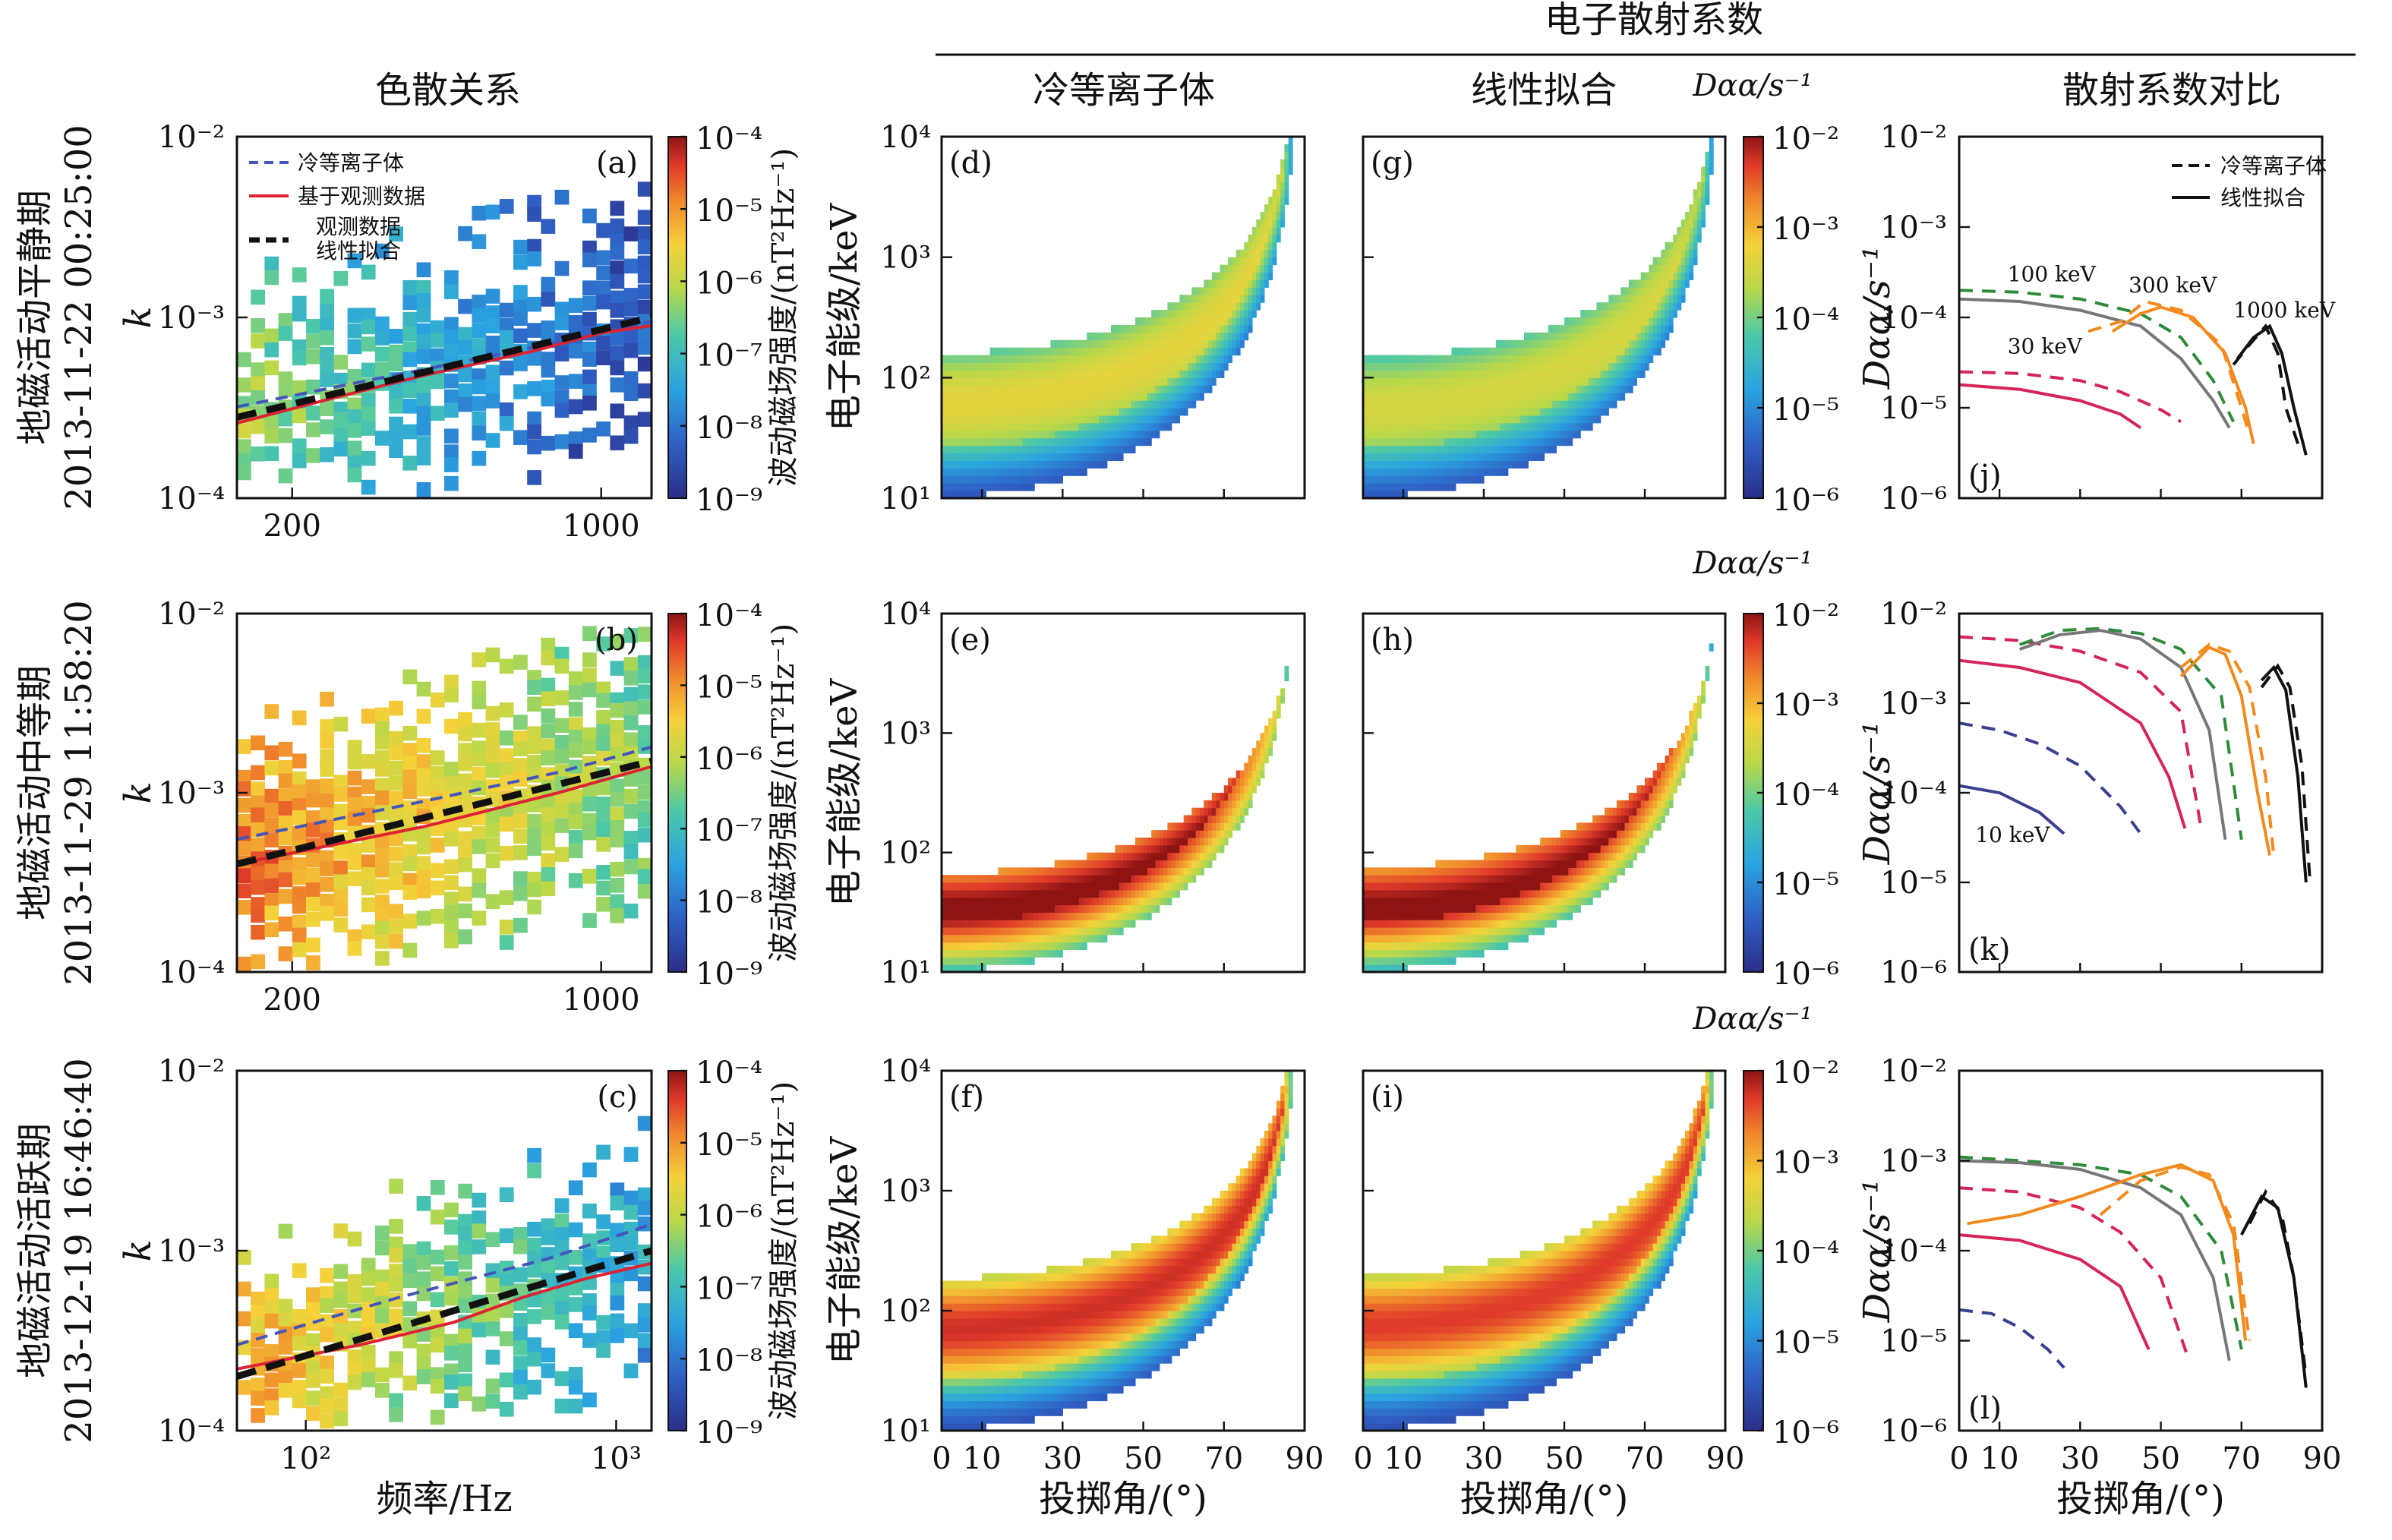  Describe the element at coordinates (191, 1071) in the screenshot. I see `y-tick-label: 10⁻²` at that location.